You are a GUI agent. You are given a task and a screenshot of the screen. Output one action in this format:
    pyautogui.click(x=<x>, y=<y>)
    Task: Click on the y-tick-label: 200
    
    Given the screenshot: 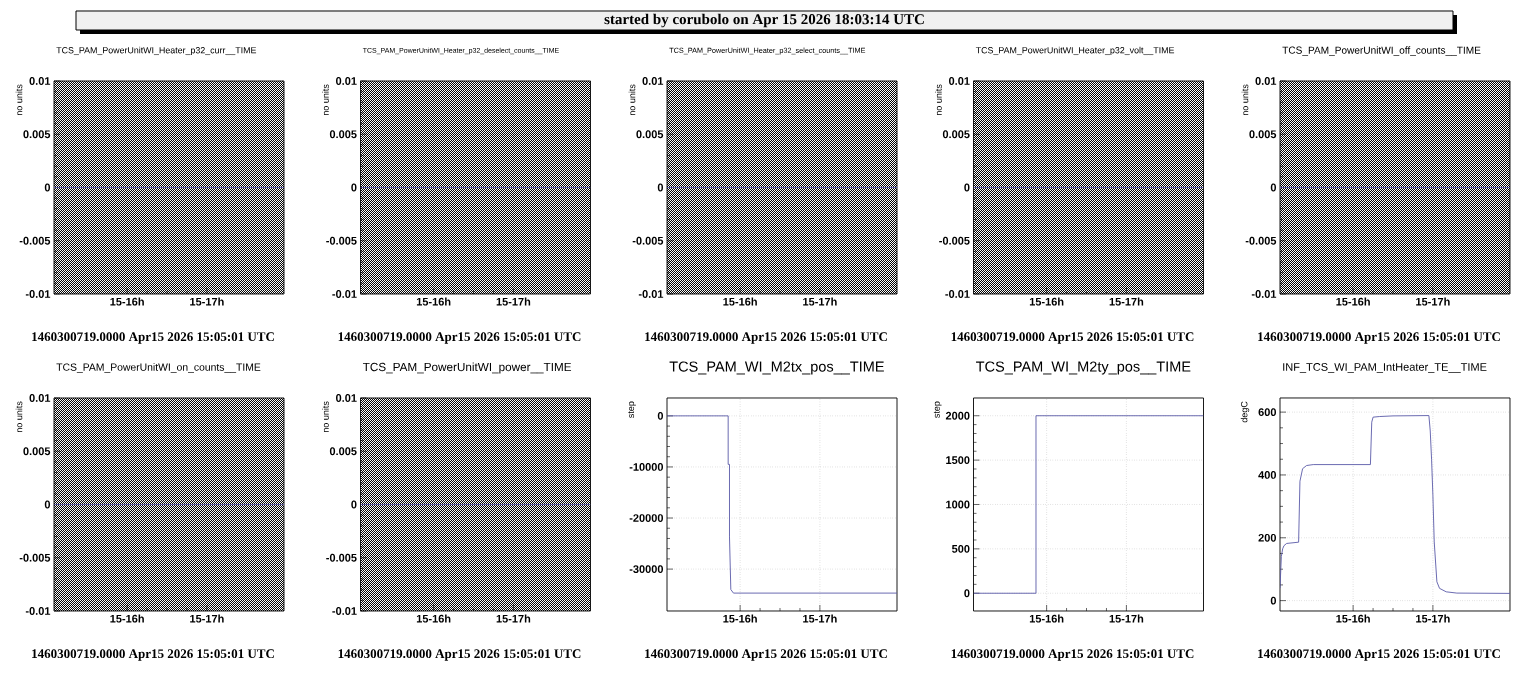 What is the action you would take?
    pyautogui.click(x=1267, y=537)
    